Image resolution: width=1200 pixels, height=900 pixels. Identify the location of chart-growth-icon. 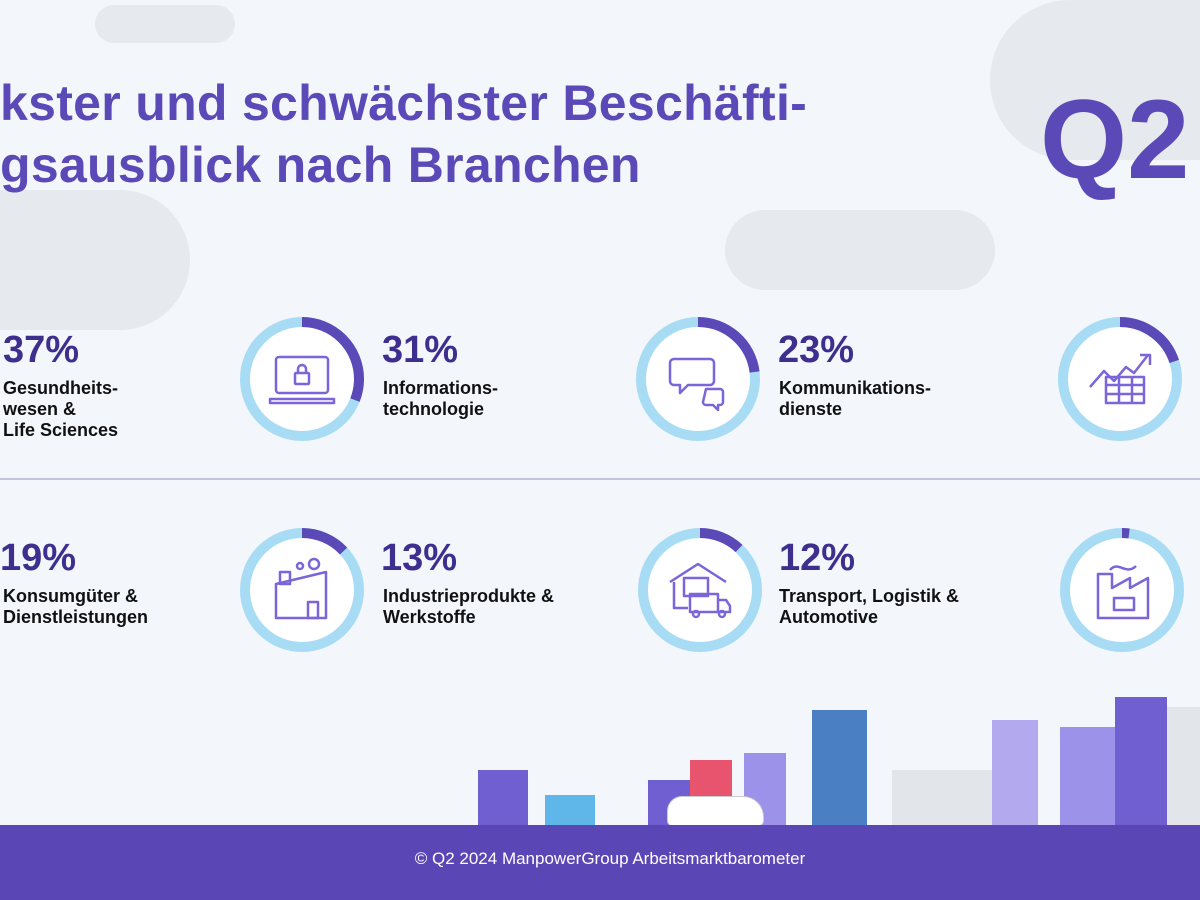
(1120, 379).